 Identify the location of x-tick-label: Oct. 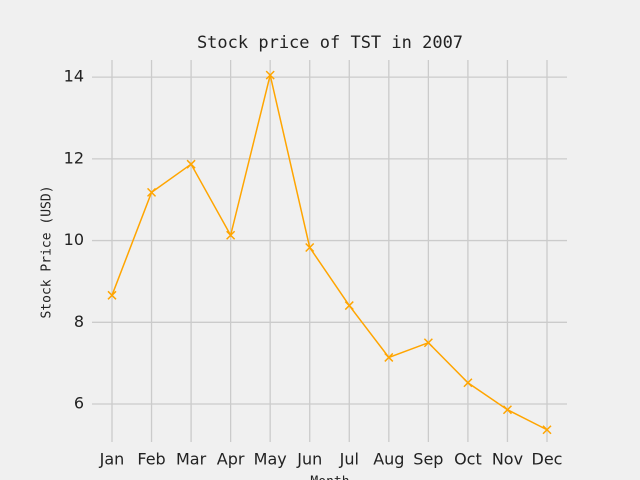
(468, 459).